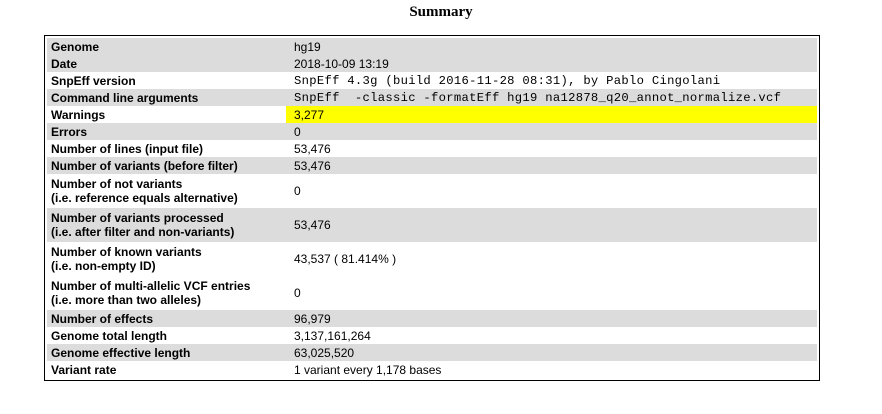 This screenshot has height=414, width=882. I want to click on row-key-line1: Number of known variants, so click(126, 252).